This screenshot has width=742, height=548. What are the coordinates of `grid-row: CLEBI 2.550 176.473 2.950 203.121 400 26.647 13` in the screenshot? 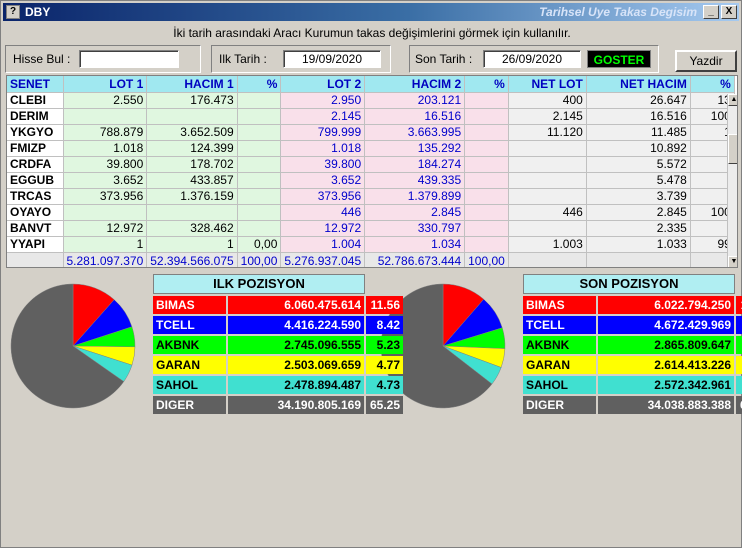 It's located at (371, 100).